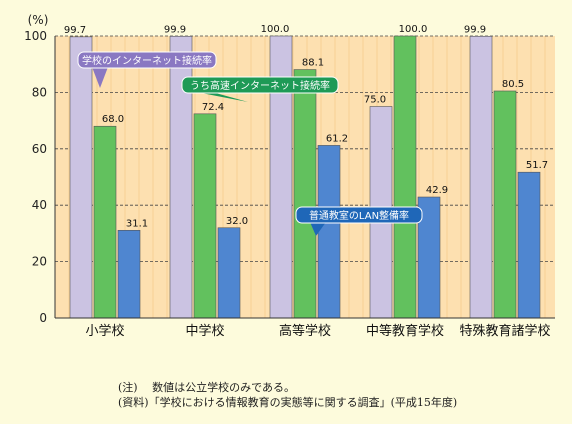  What do you see at coordinates (206, 387) in the screenshot?
I see `note-line: (注) 数値は公立学校のみである。` at bounding box center [206, 387].